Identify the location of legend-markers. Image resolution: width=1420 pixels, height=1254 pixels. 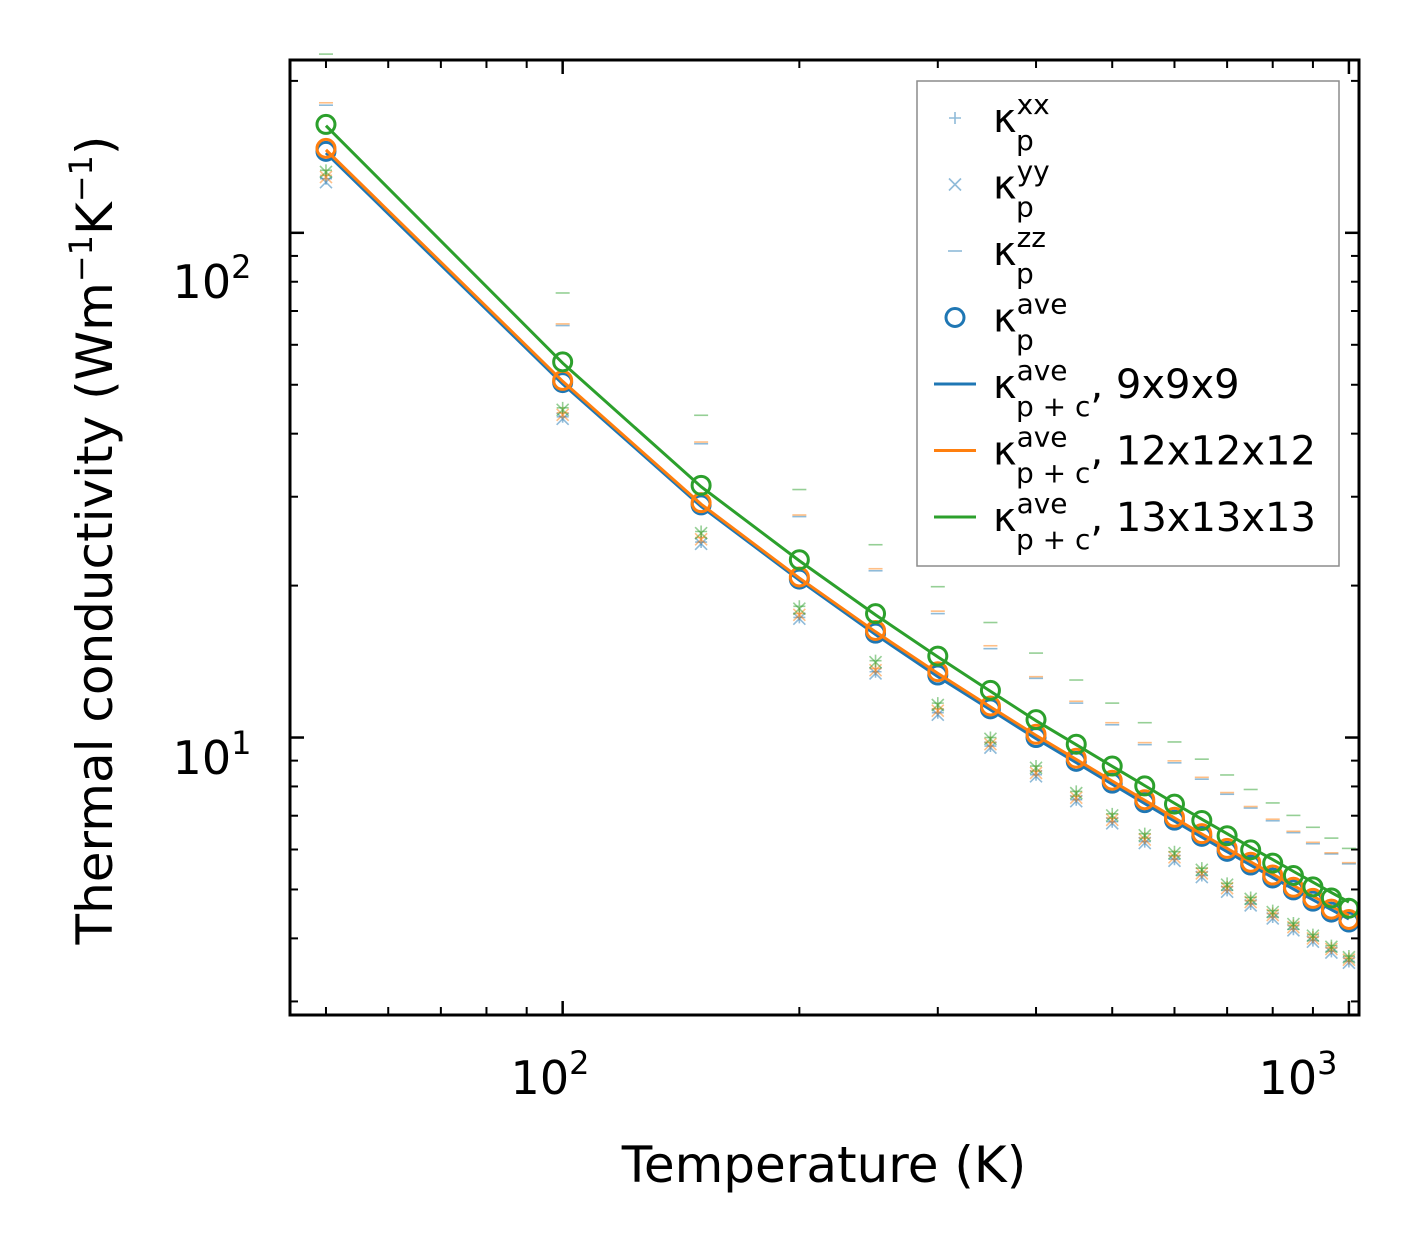
(955, 315).